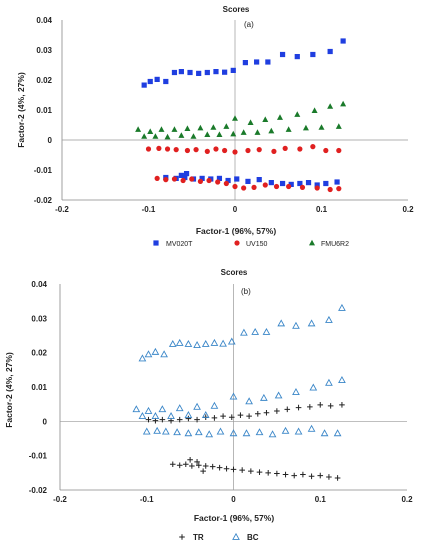 This screenshot has width=430, height=550. Describe the element at coordinates (44, 80) in the screenshot. I see `y-tick-label: 0.02` at that location.